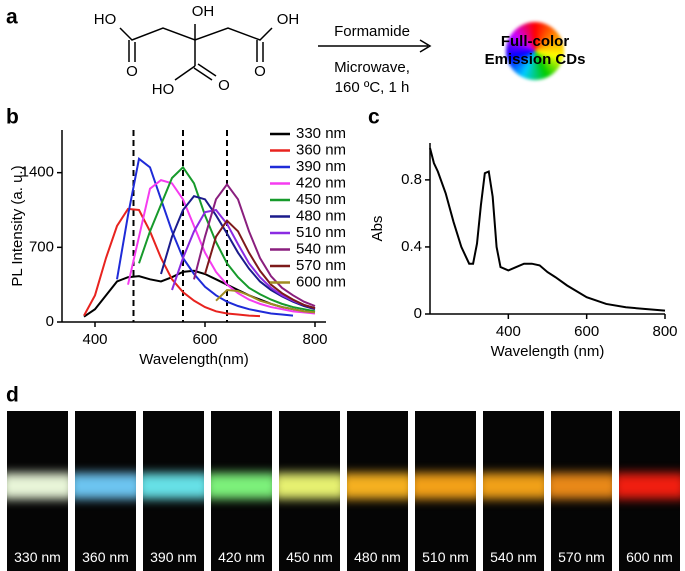 Image resolution: width=685 pixels, height=571 pixels. I want to click on legend-label: 330 nm, so click(321, 133).